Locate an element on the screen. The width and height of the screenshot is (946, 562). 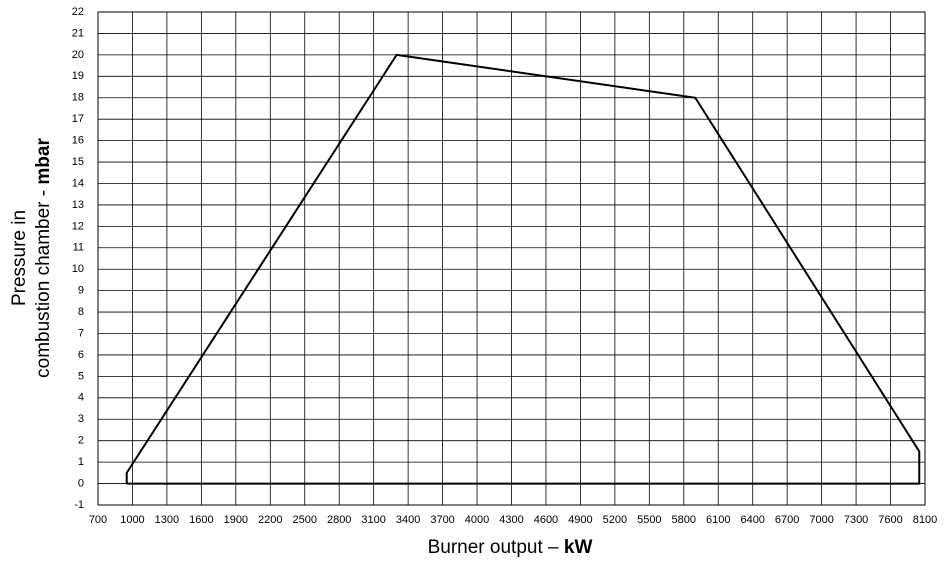
x-tick-label: 3700 is located at coordinates (442, 520).